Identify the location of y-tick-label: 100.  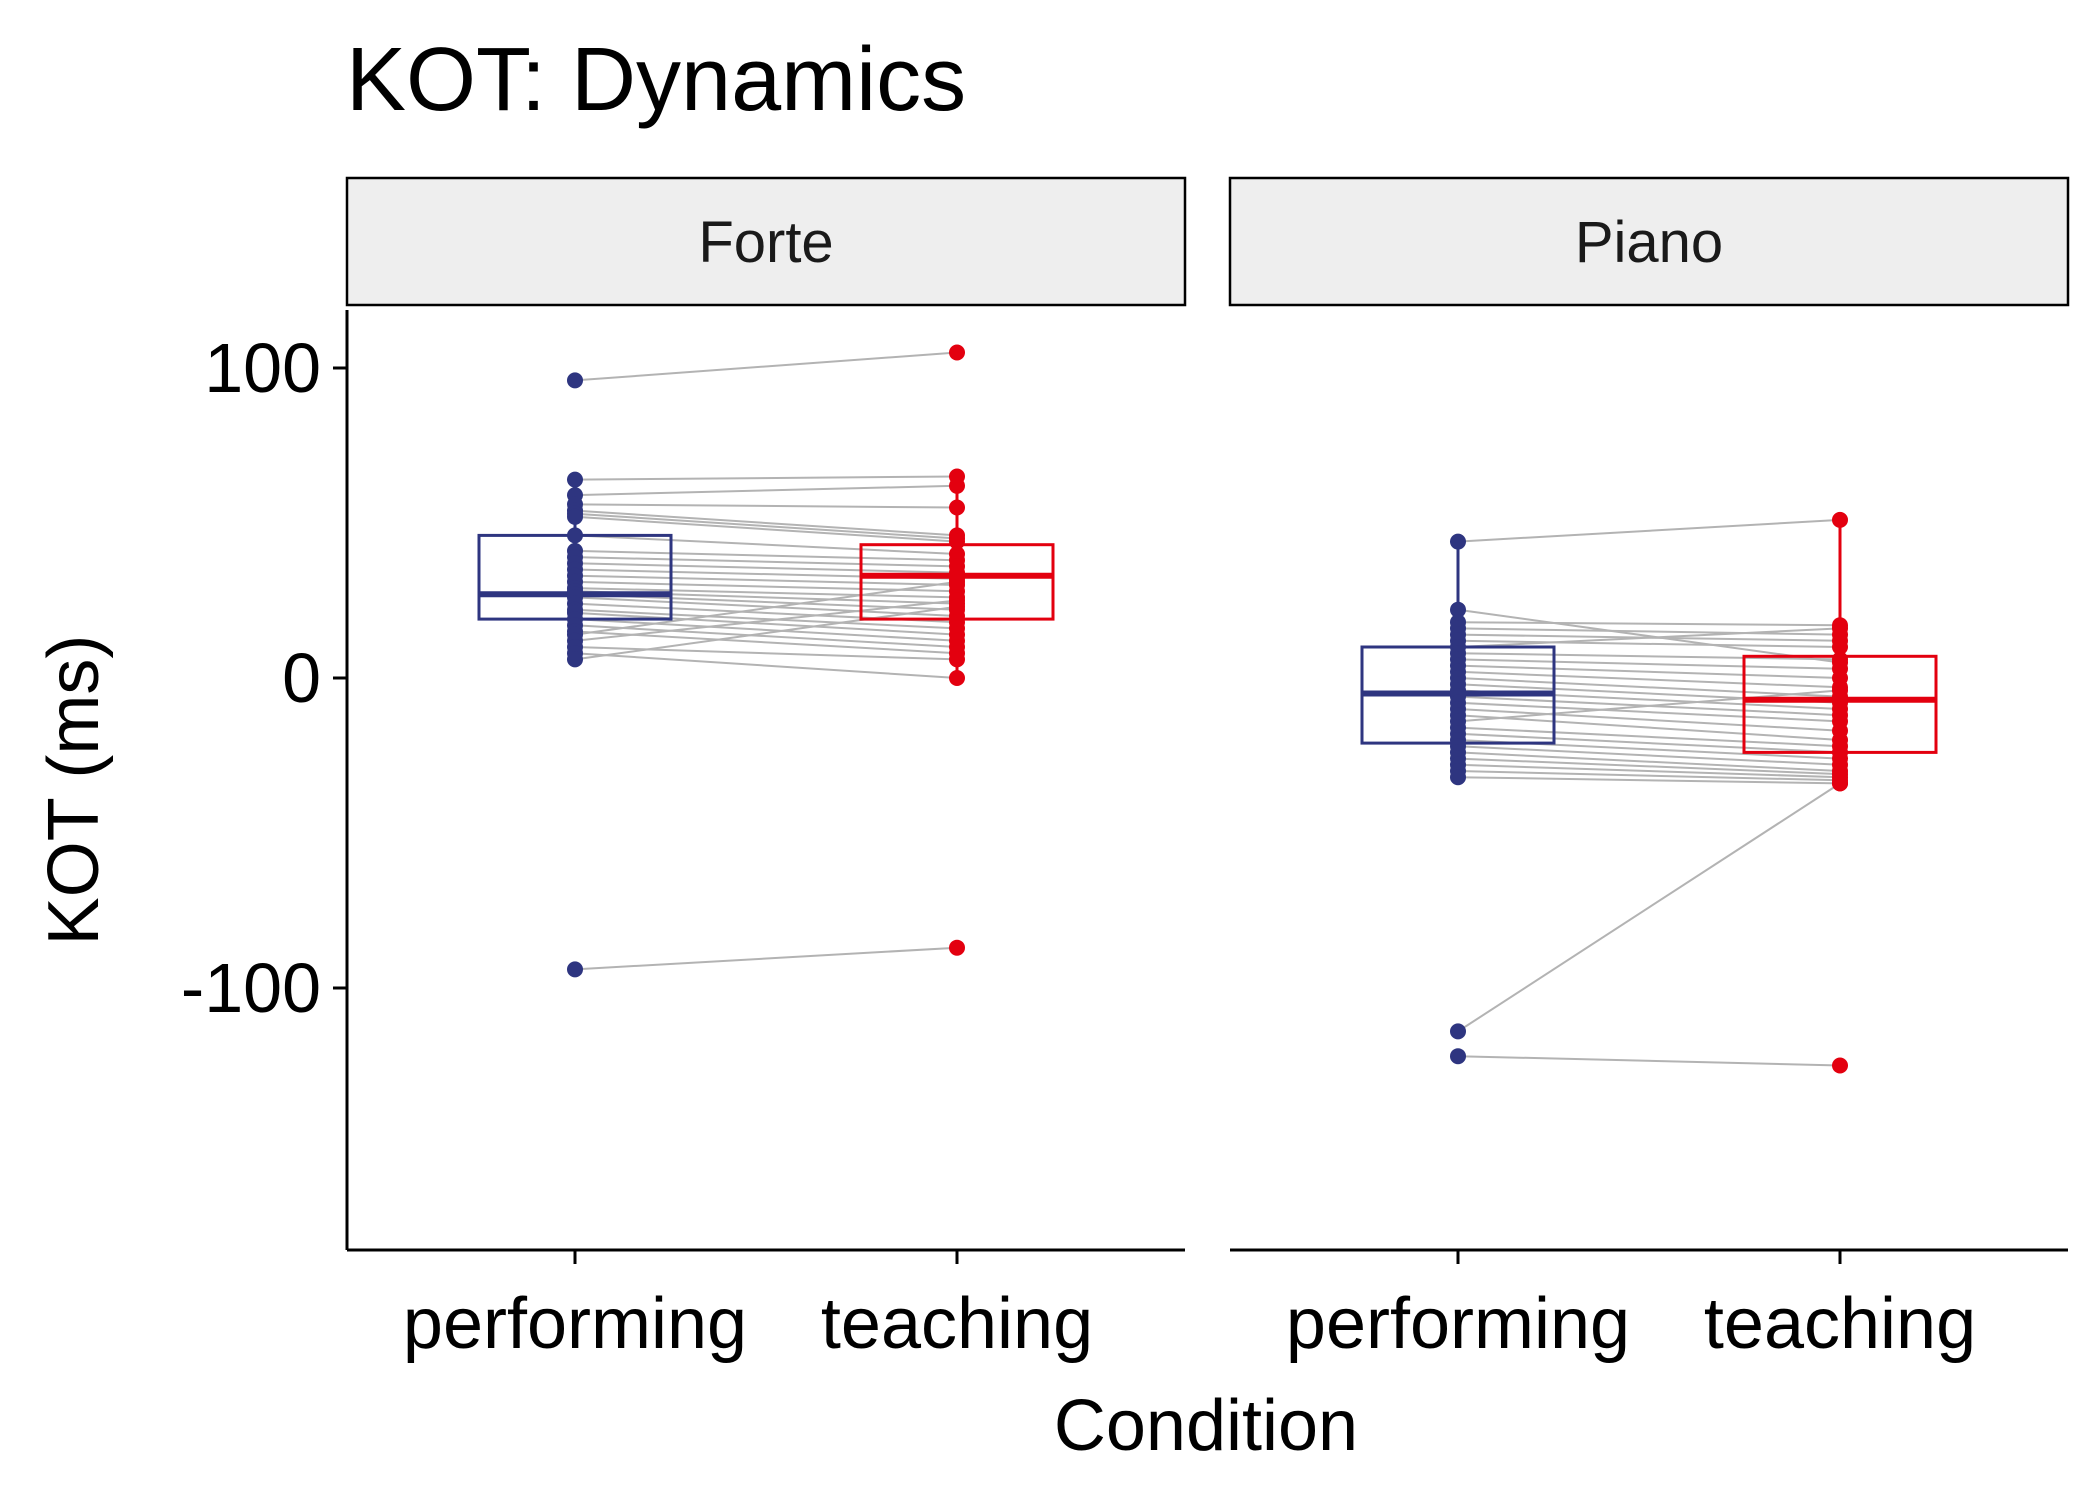
(262, 368).